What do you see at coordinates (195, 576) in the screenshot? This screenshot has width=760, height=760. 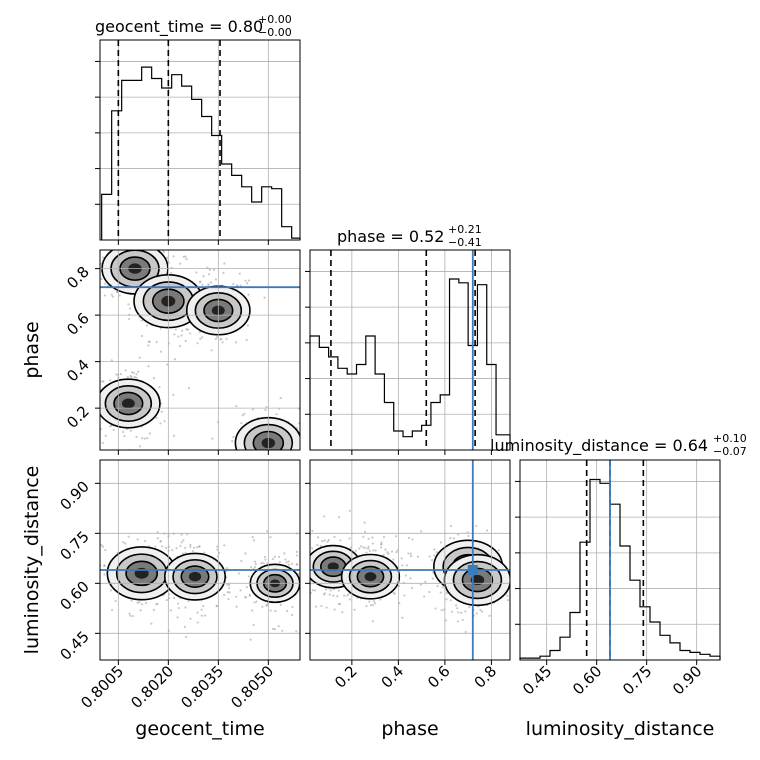 I see `contour-line` at bounding box center [195, 576].